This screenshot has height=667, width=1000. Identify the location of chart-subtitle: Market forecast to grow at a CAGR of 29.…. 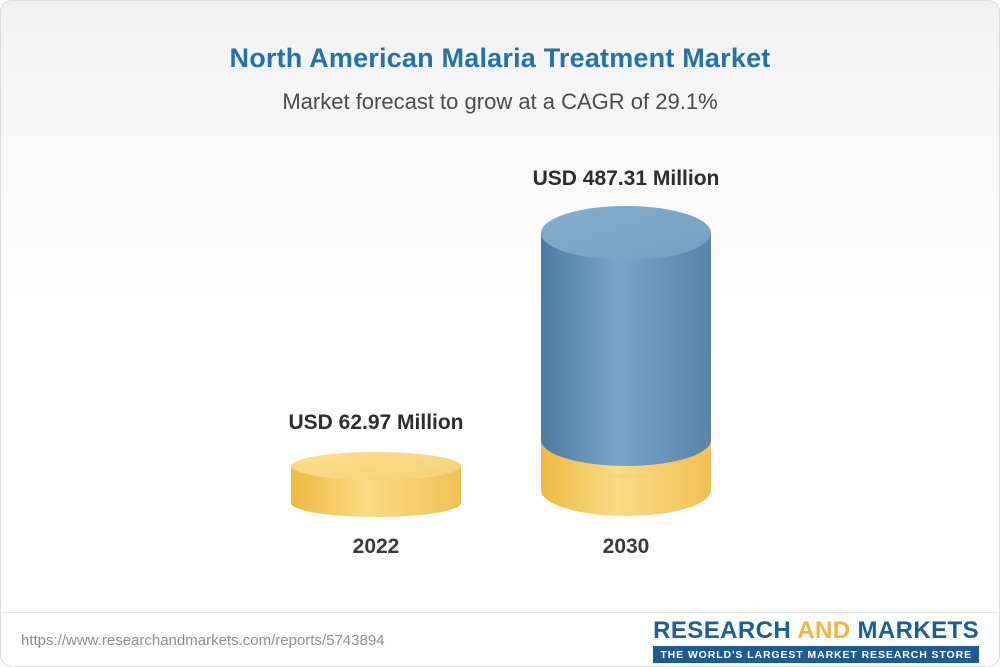
(500, 101).